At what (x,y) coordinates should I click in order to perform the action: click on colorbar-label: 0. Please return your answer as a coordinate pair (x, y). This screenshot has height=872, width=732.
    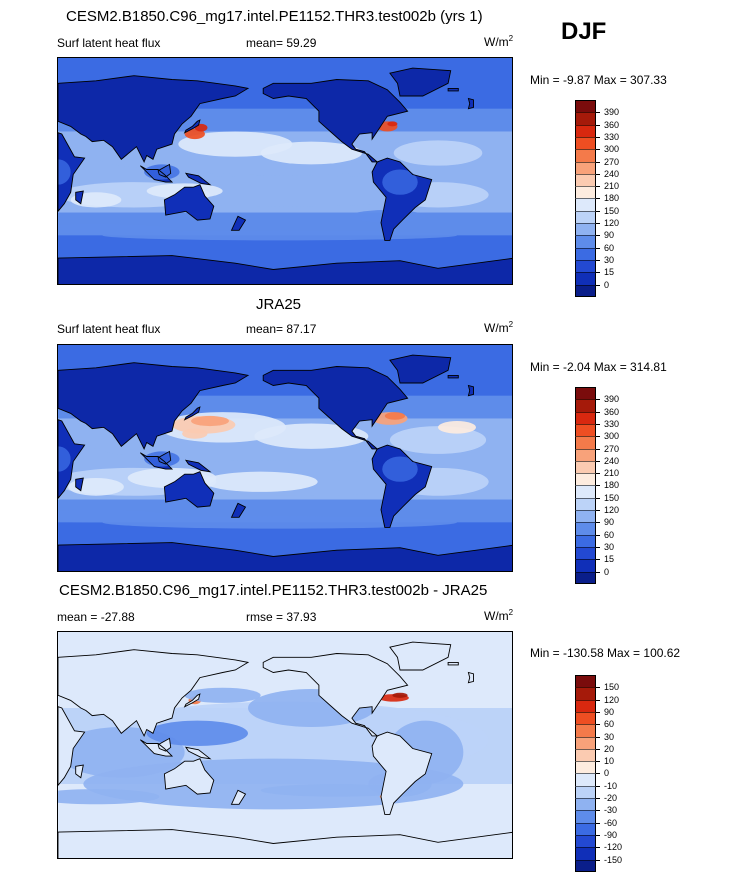
    Looking at the image, I should click on (606, 572).